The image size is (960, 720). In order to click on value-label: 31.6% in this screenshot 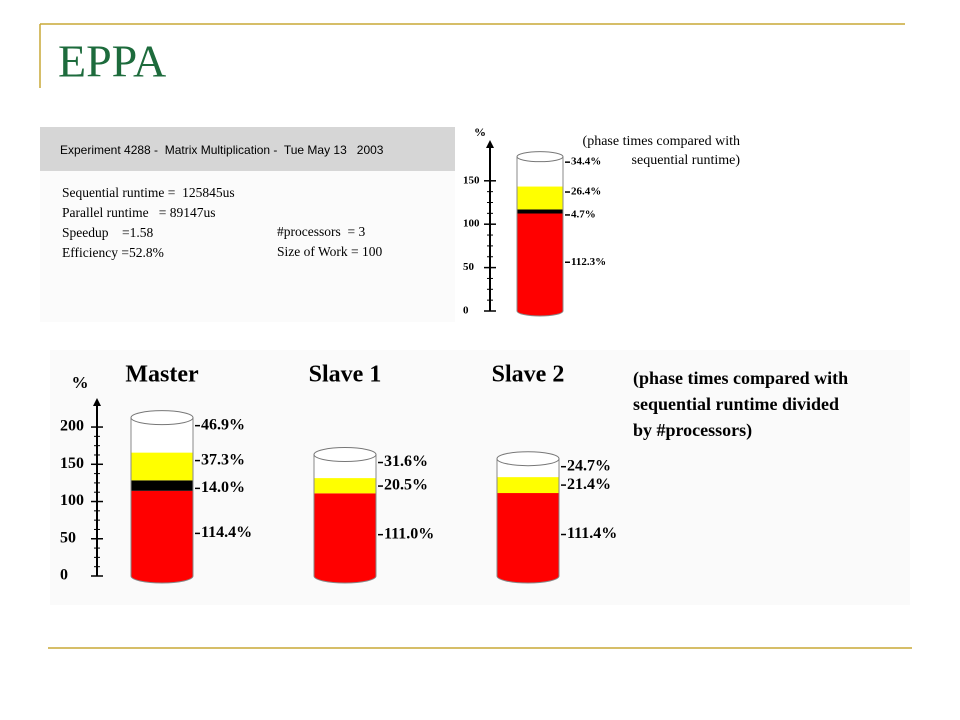, I will do `click(406, 461)`.